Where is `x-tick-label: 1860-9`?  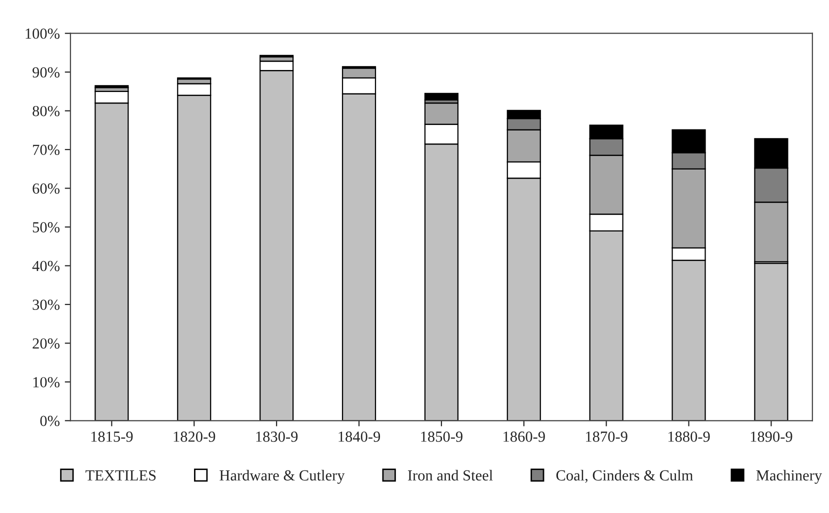
x-tick-label: 1860-9 is located at coordinates (524, 437).